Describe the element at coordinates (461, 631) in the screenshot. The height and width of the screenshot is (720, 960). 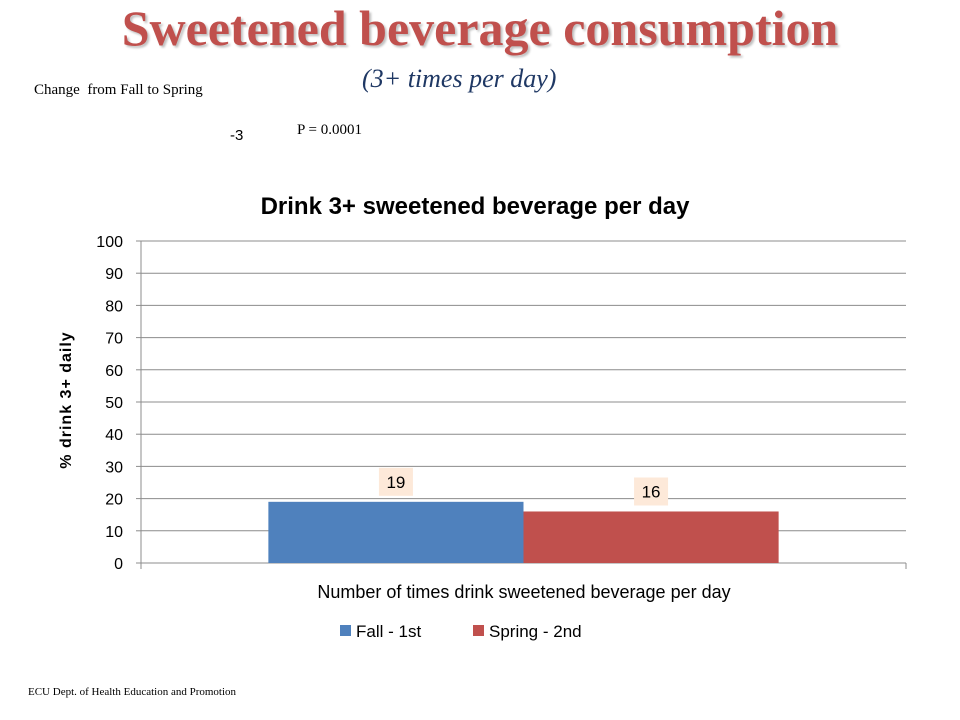
I see `legend: Fall - 1st Spring - 2nd` at that location.